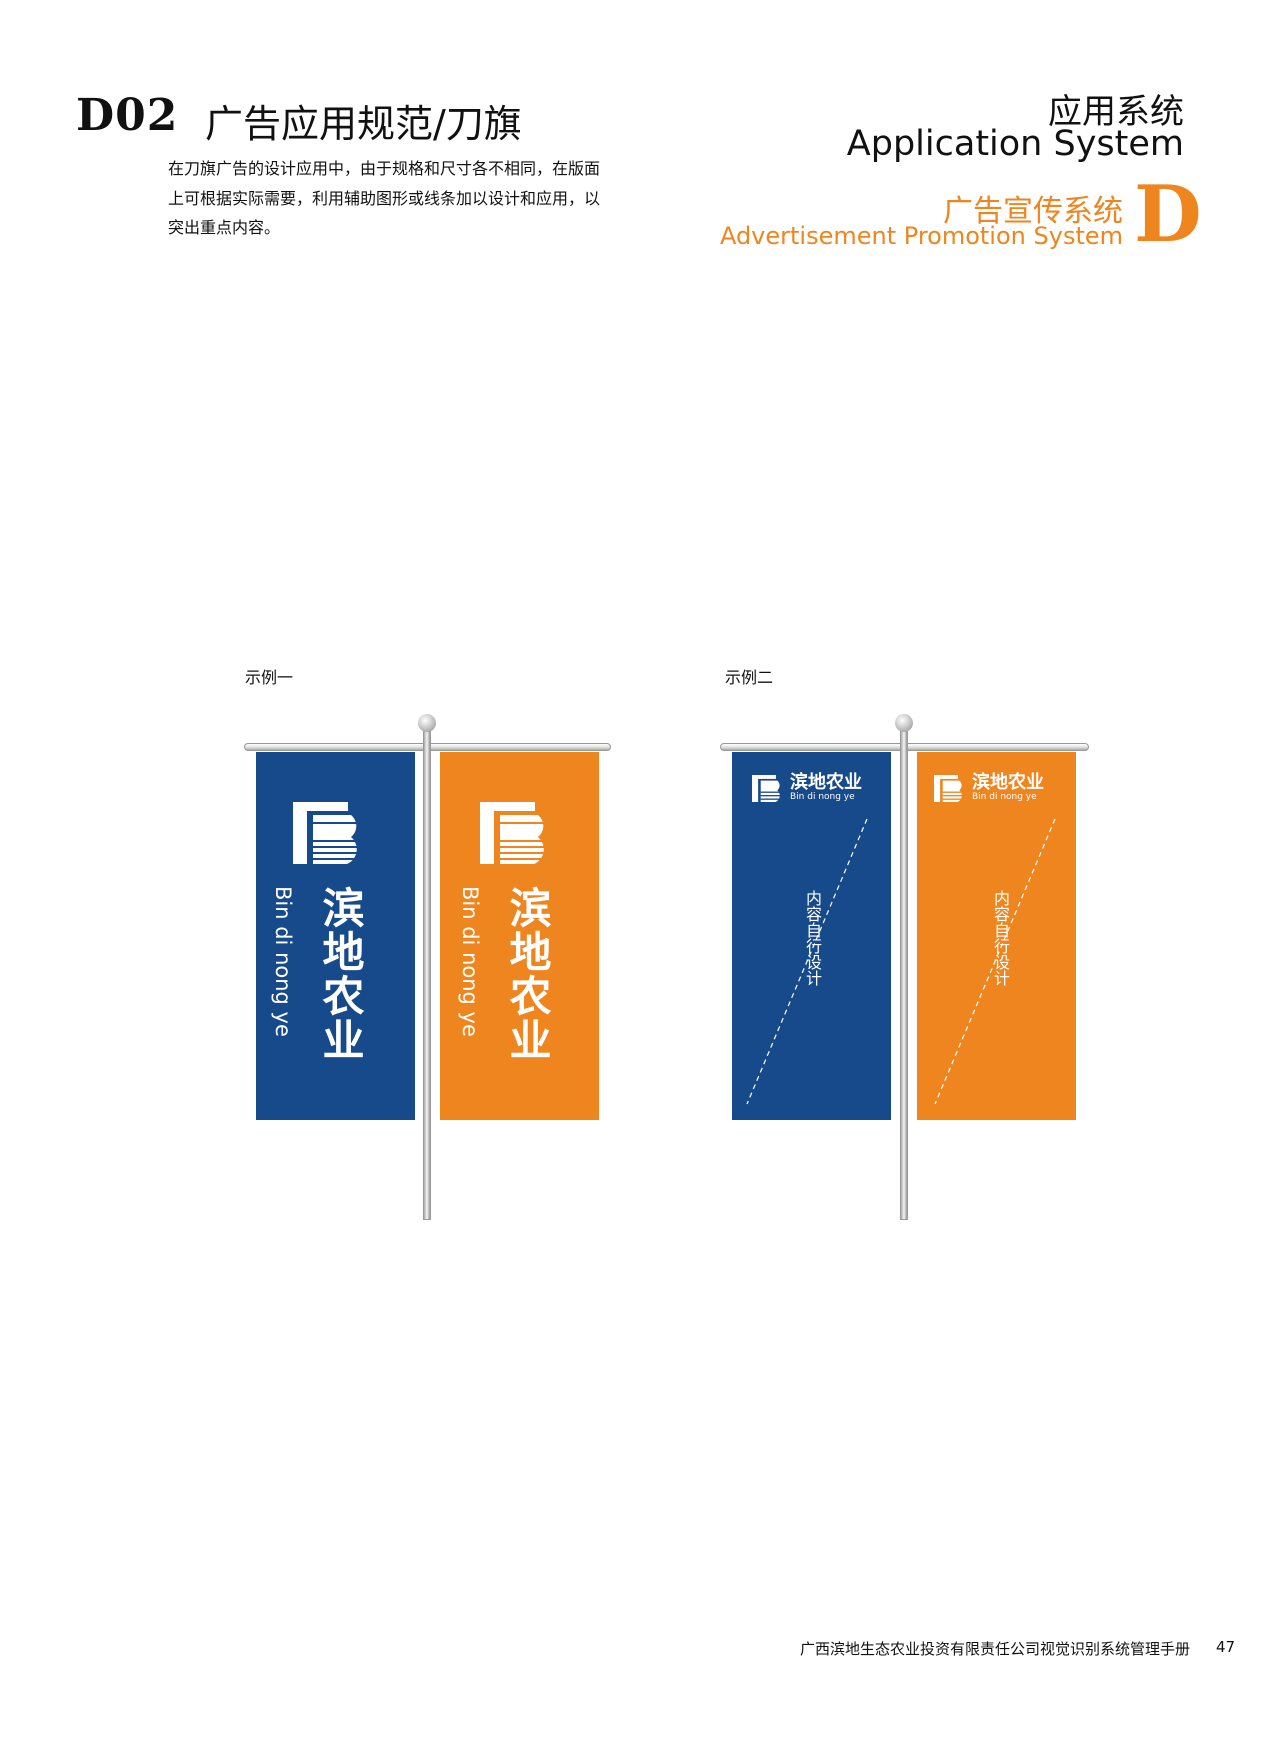 The image size is (1280, 1737). What do you see at coordinates (749, 677) in the screenshot?
I see `example-2-label: 示例二` at bounding box center [749, 677].